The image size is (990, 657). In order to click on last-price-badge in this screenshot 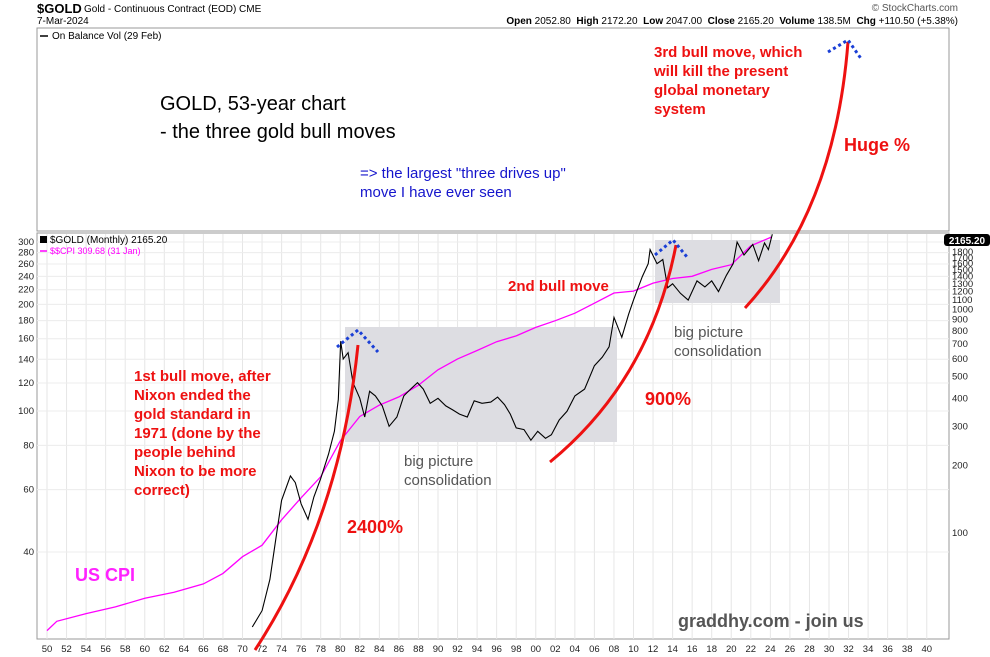, I will do `click(967, 240)`.